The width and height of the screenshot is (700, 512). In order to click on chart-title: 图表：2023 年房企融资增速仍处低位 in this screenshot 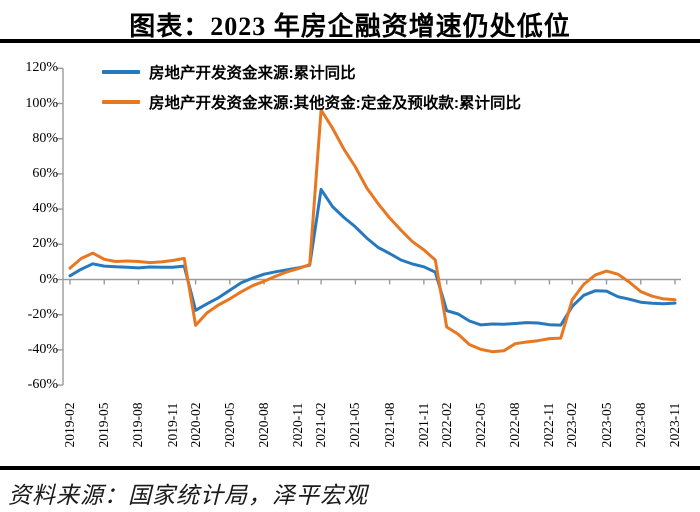, I will do `click(350, 26)`.